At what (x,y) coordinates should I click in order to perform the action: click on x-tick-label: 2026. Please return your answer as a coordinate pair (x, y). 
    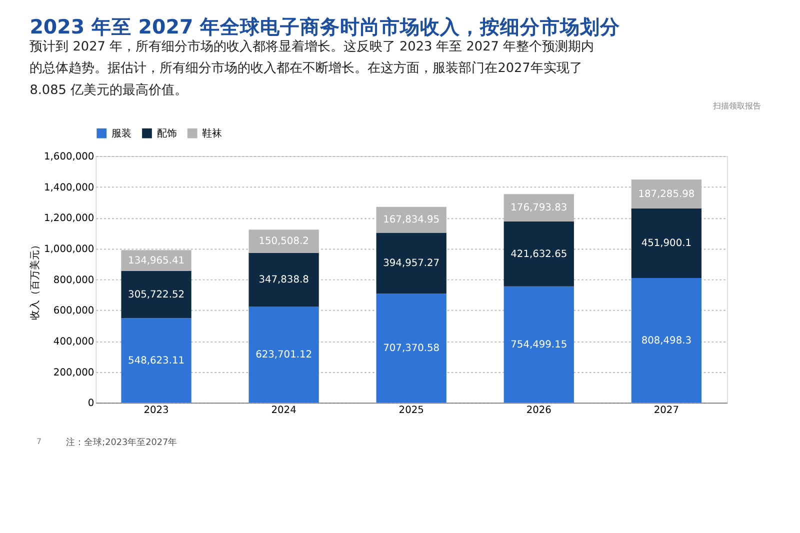
    Looking at the image, I should click on (539, 410).